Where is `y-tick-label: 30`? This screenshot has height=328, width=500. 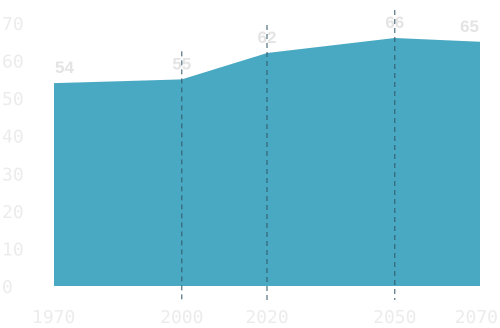 y-tick-label: 30 is located at coordinates (13, 174).